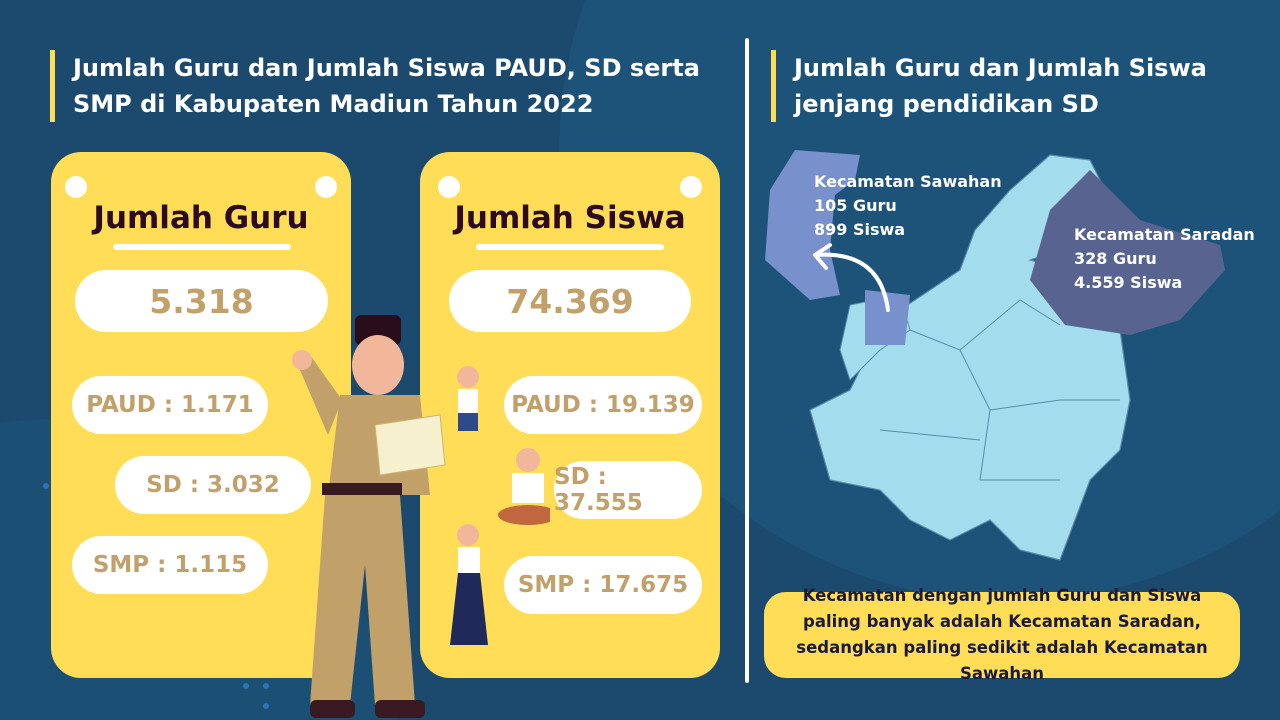  What do you see at coordinates (170, 405) in the screenshot?
I see `guru-paud: PAUD : 1.171` at bounding box center [170, 405].